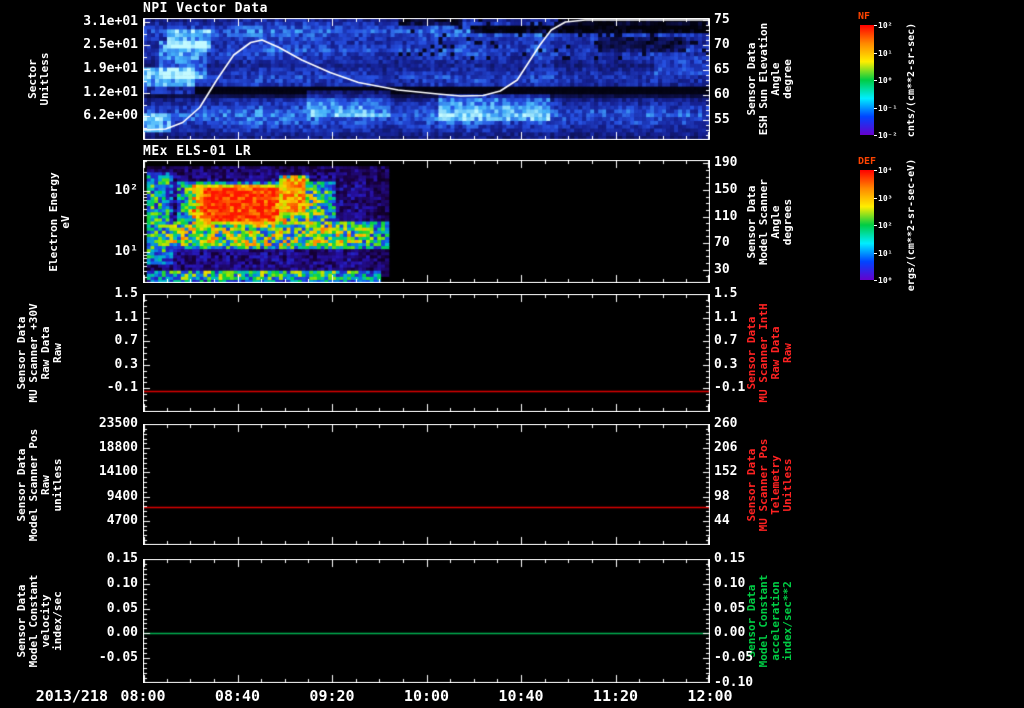  What do you see at coordinates (888, 108) in the screenshot?
I see `colorbar-tick-label: 10⁻¹` at bounding box center [888, 108].